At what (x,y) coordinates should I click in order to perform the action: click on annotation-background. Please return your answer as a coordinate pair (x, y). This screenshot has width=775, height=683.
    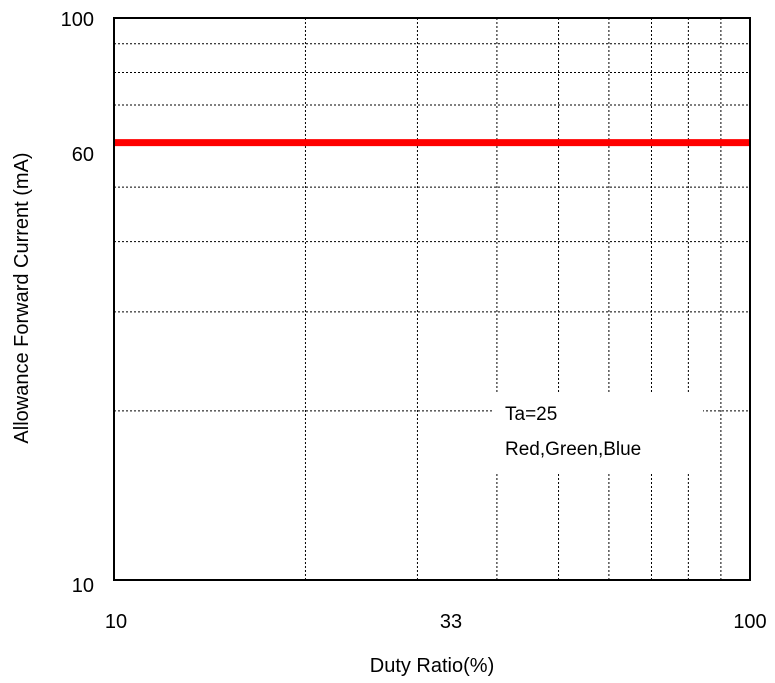
    Looking at the image, I should click on (598, 433).